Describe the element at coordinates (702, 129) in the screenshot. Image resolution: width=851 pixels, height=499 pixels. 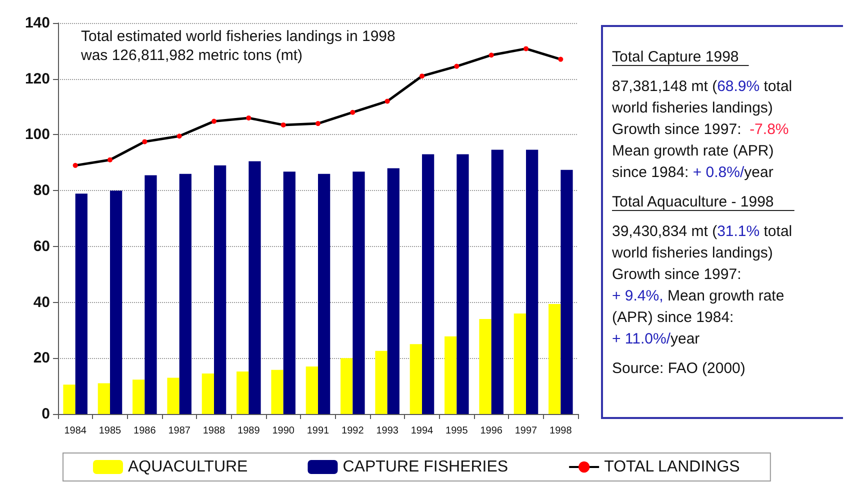
I see `text: 87,381,148 mt (68.9% total world fisheries landings) Growth since 1997: -7.8% Mean growth rate (APR) since 1984: + 0.8%/year` at that location.